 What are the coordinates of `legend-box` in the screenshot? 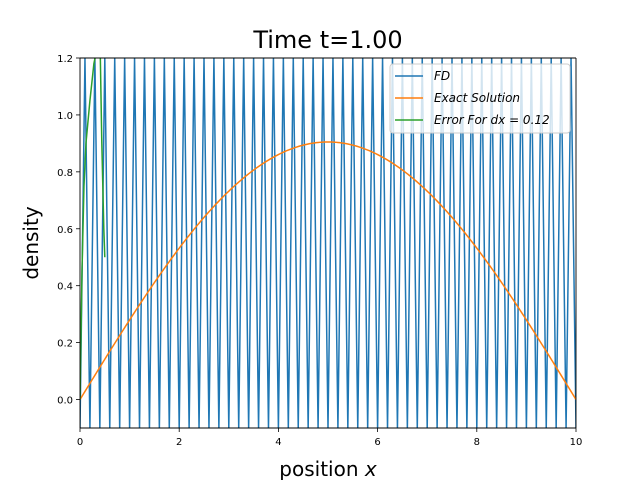 It's located at (480, 98).